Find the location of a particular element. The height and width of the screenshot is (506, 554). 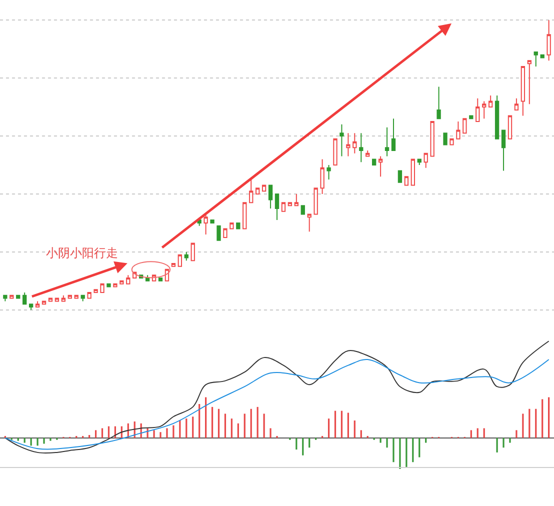

annotation: 小阴小阳行走 is located at coordinates (82, 253).